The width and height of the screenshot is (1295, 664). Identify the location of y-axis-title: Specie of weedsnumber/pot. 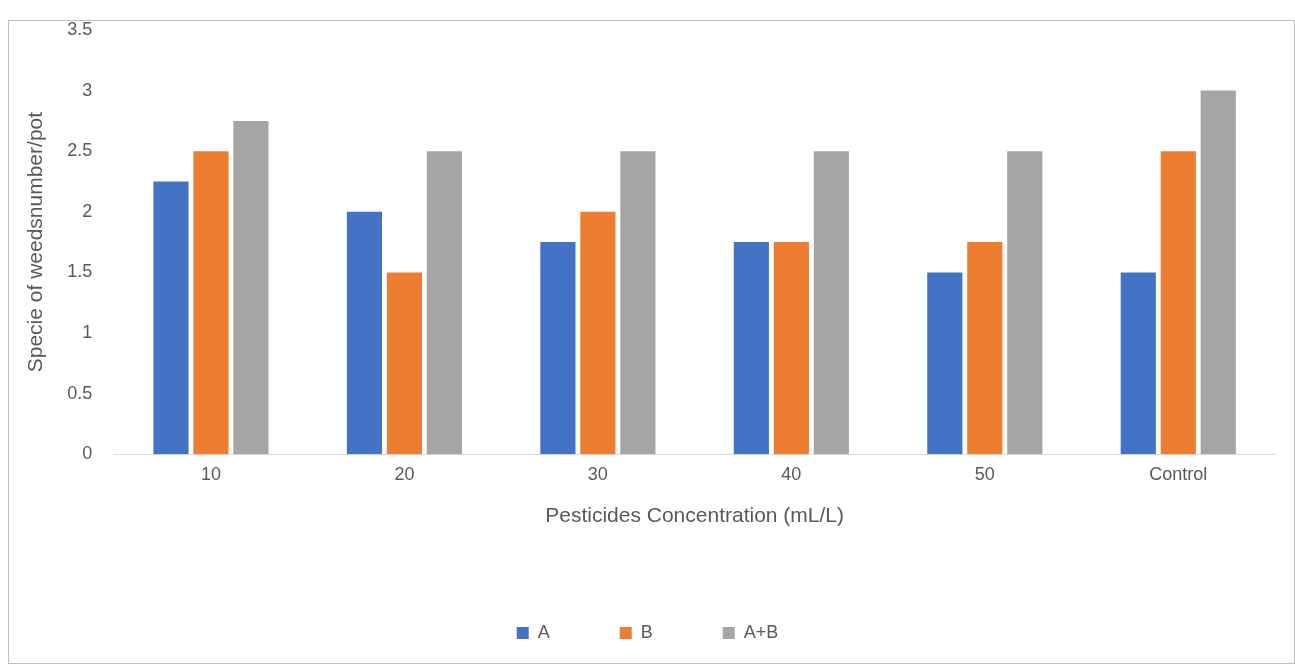
(35, 242).